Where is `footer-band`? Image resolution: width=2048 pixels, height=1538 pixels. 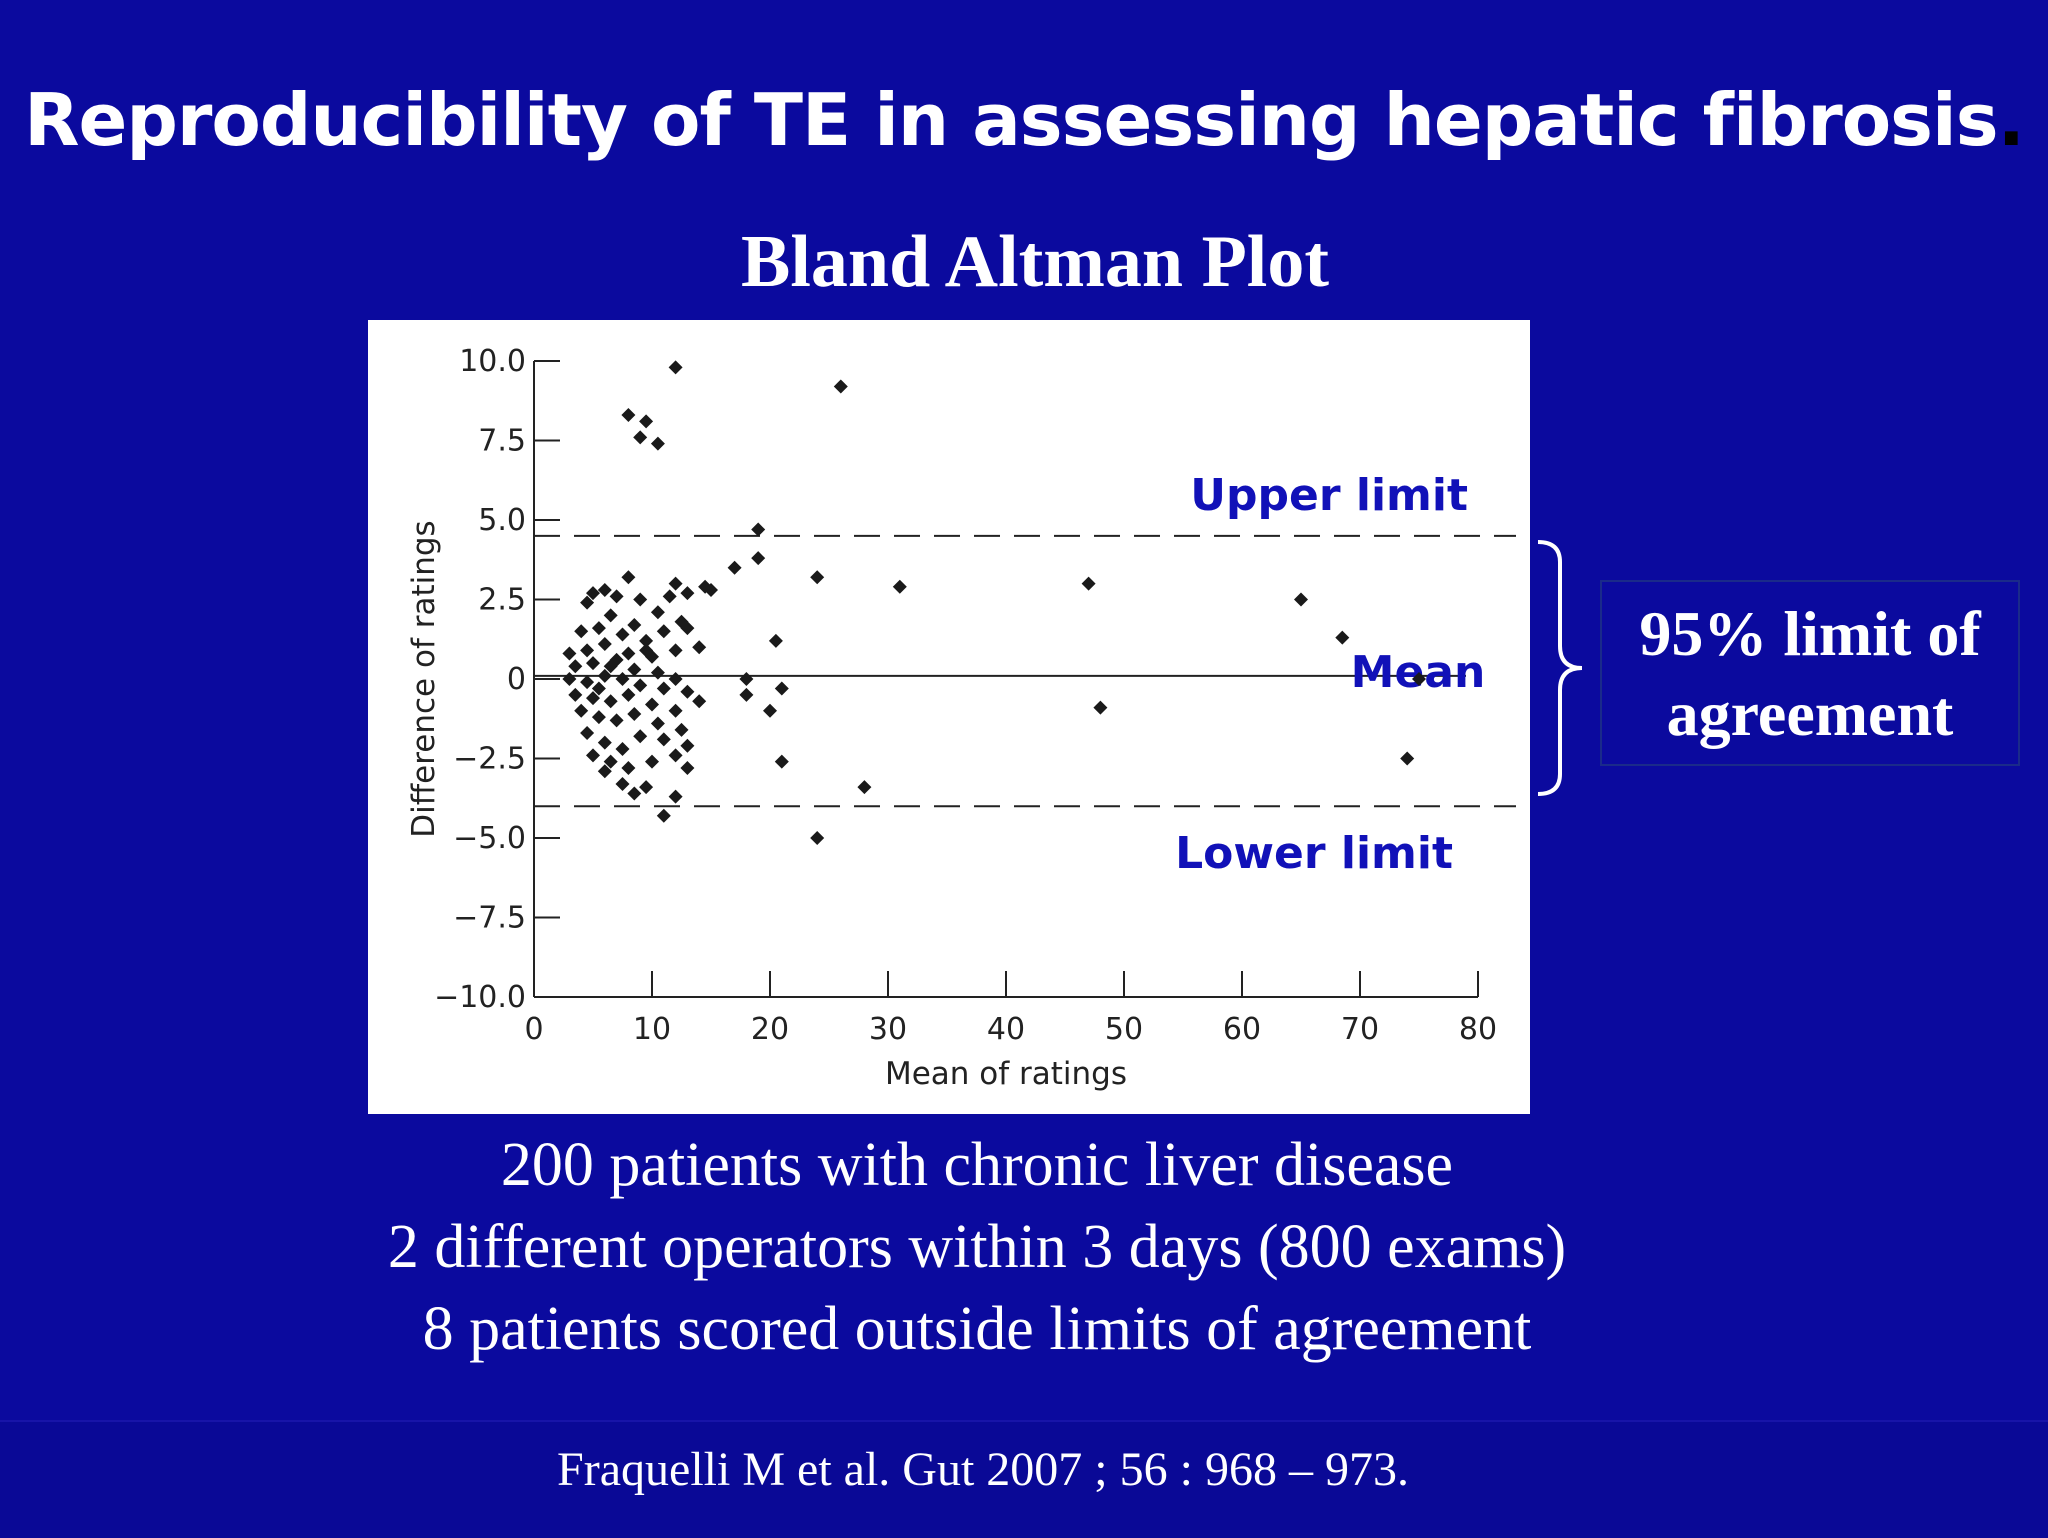 footer-band is located at coordinates (1024, 1479).